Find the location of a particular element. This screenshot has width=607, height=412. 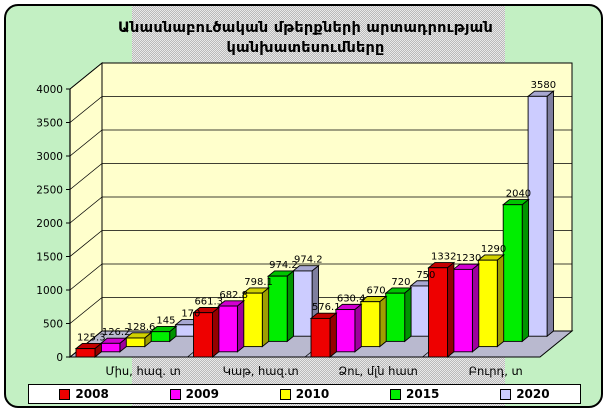

y-axis-tick-3000: 3000 is located at coordinates (49, 157).